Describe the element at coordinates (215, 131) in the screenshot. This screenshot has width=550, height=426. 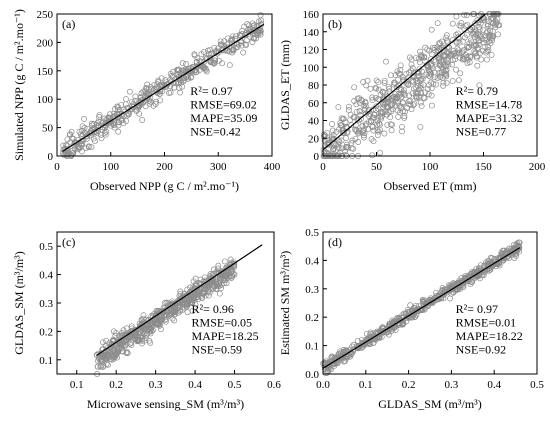
I see `stat-line: NSE=0.42` at that location.